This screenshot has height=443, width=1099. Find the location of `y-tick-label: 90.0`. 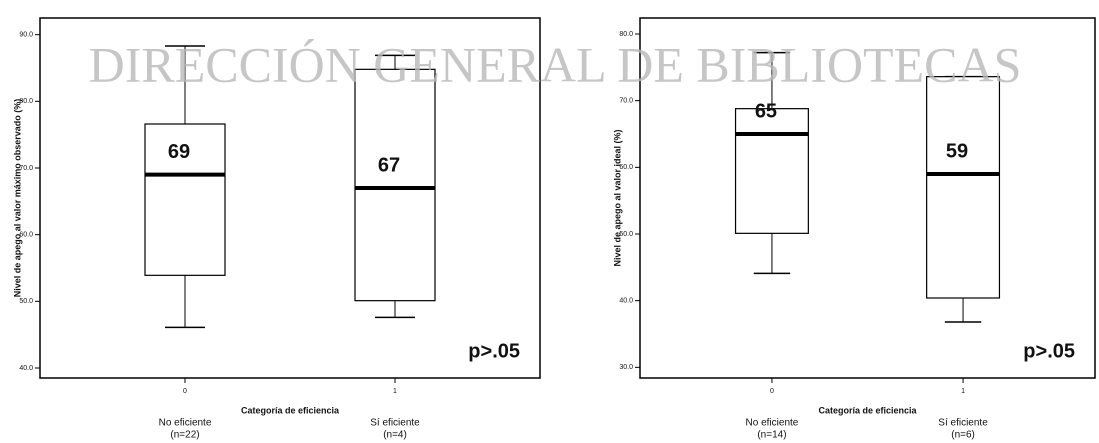

y-tick-label: 90.0 is located at coordinates (26, 35).